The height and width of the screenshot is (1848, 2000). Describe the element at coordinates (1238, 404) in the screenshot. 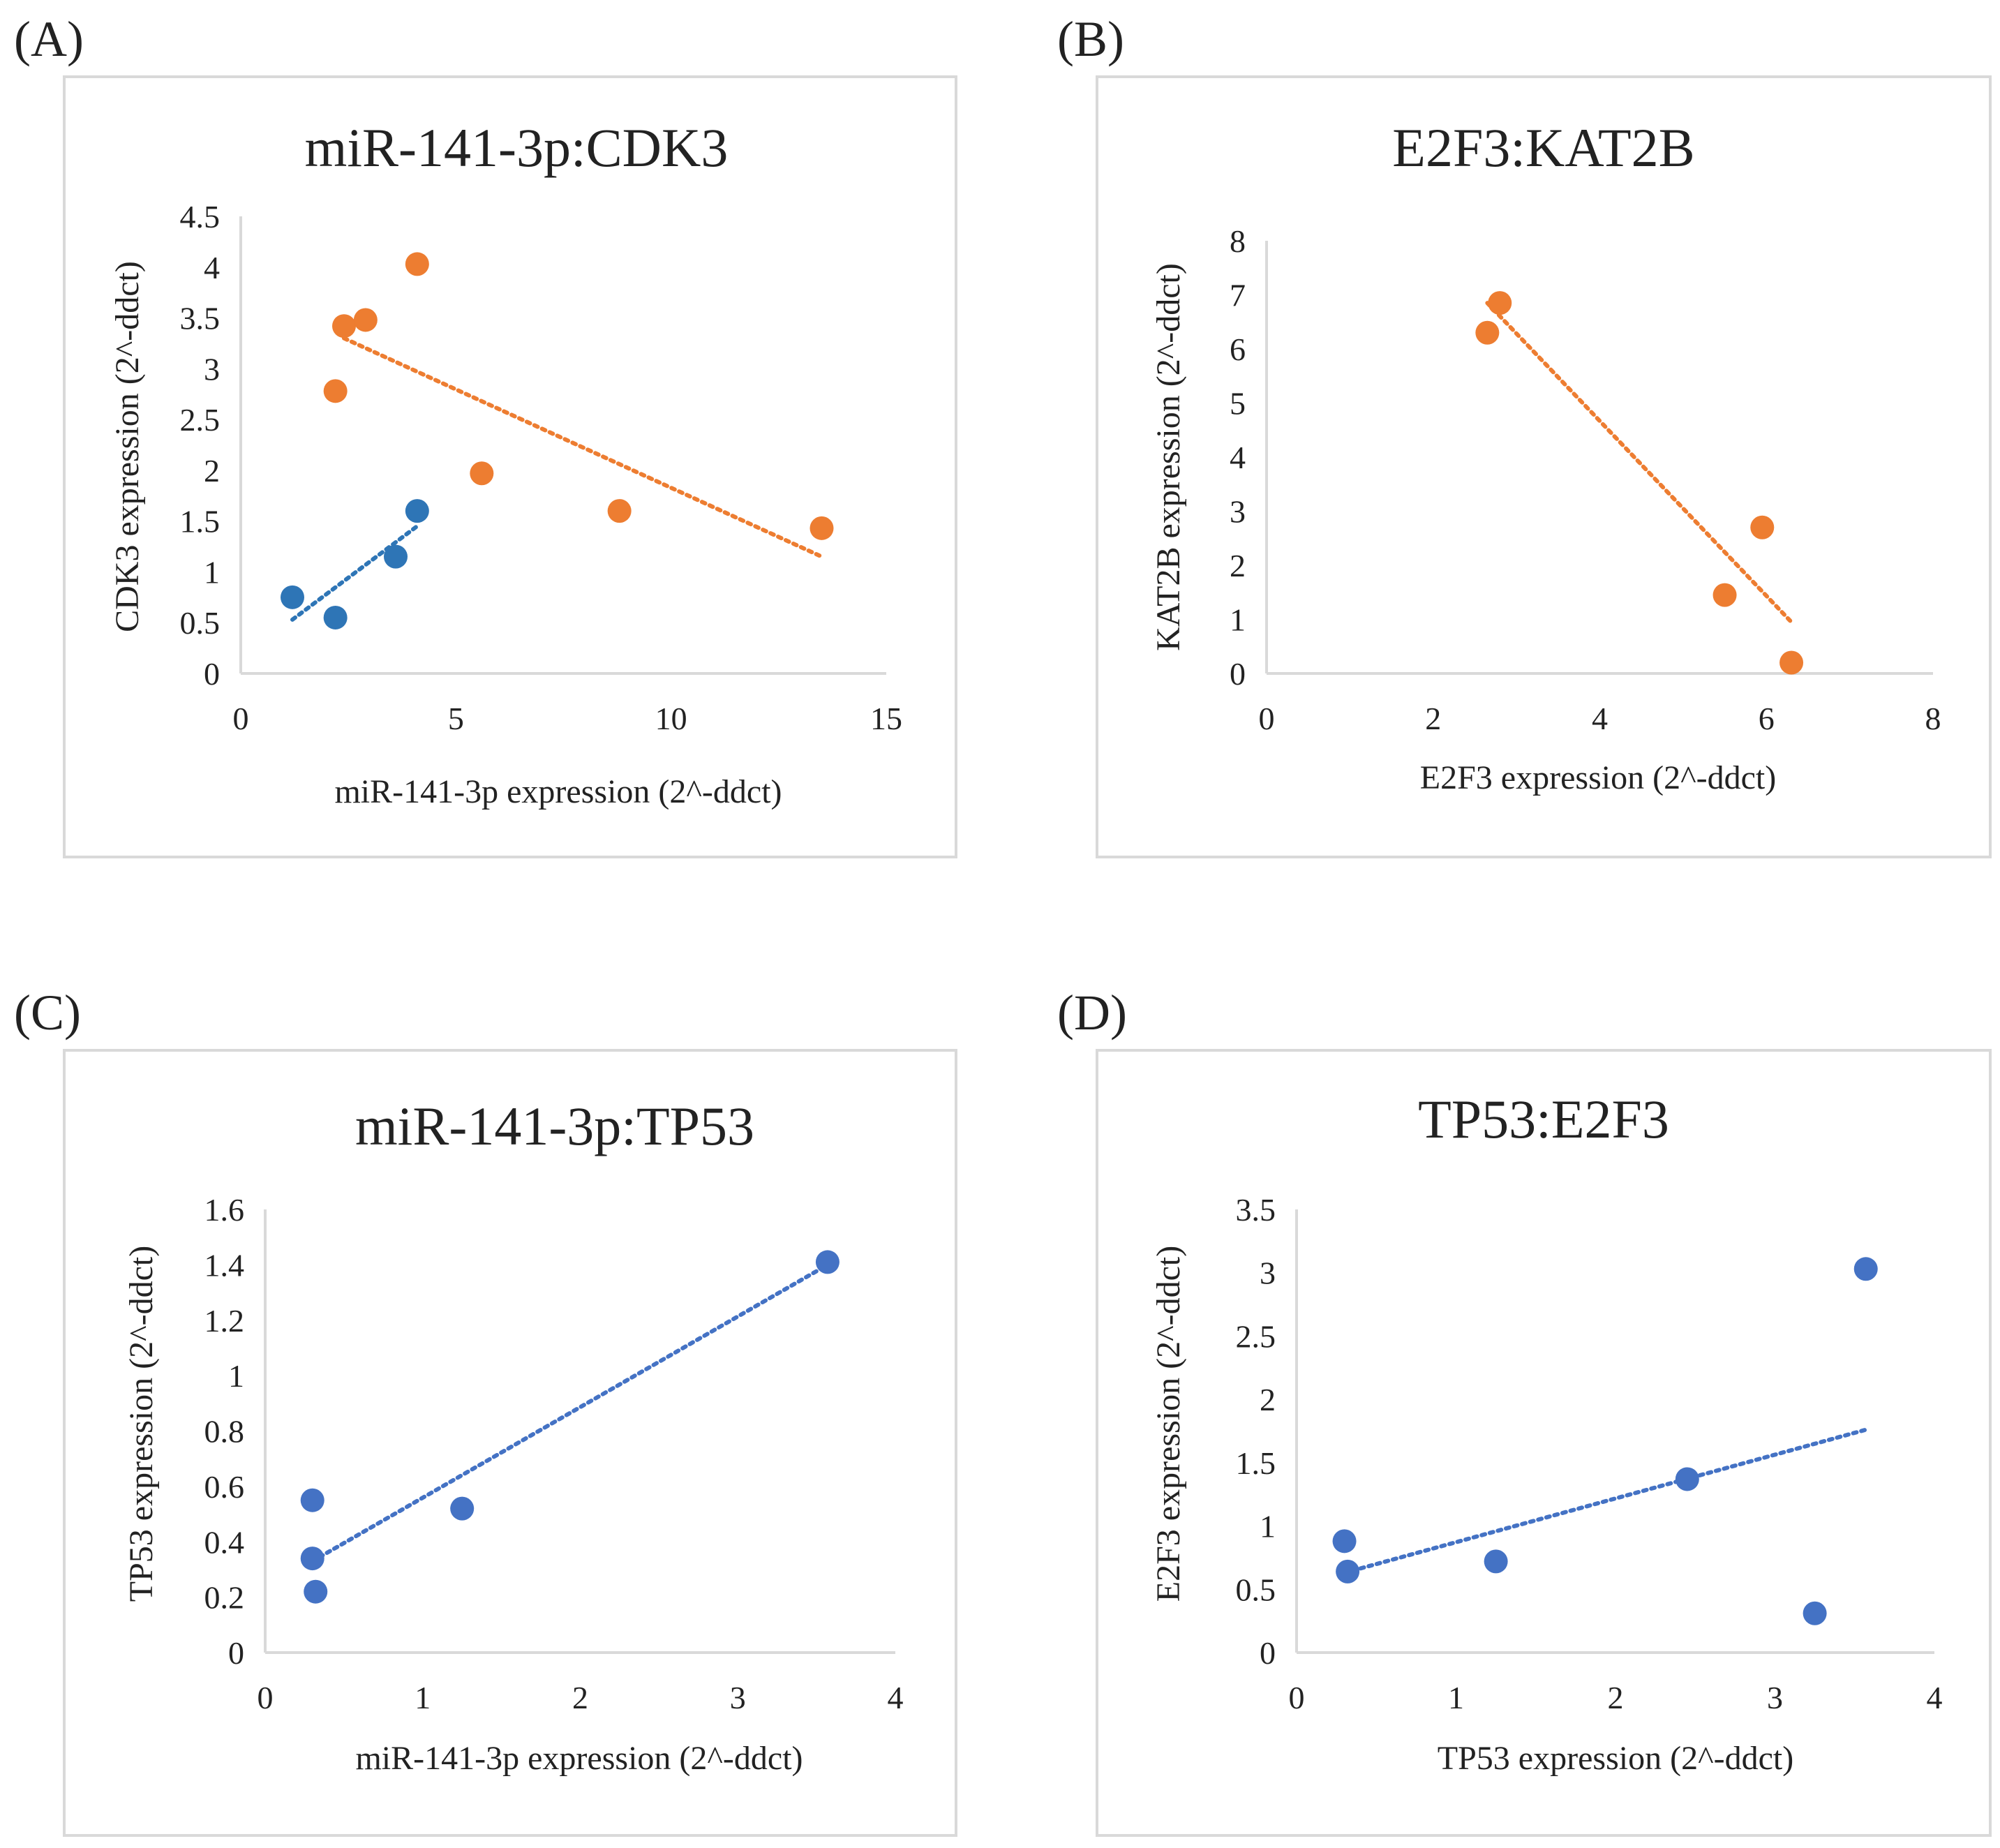

I see `y-tick-label: 5` at that location.